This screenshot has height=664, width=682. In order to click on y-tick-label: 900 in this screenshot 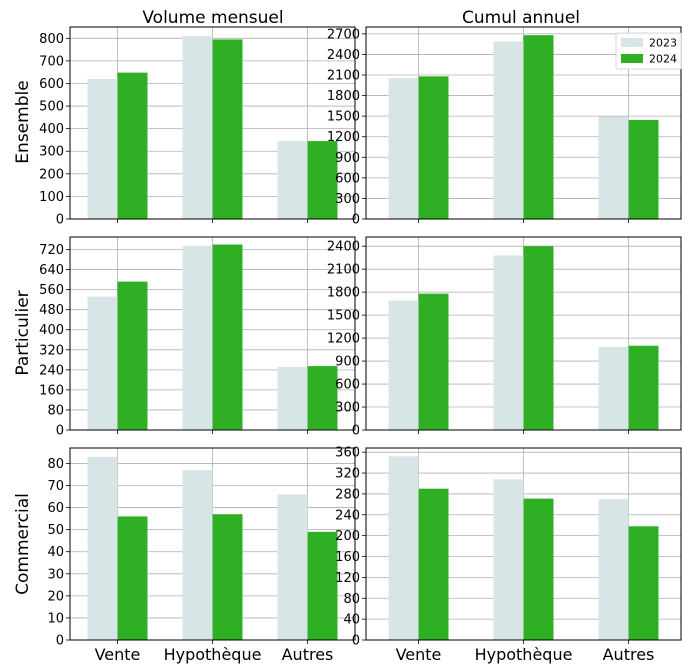, I will do `click(347, 158)`.